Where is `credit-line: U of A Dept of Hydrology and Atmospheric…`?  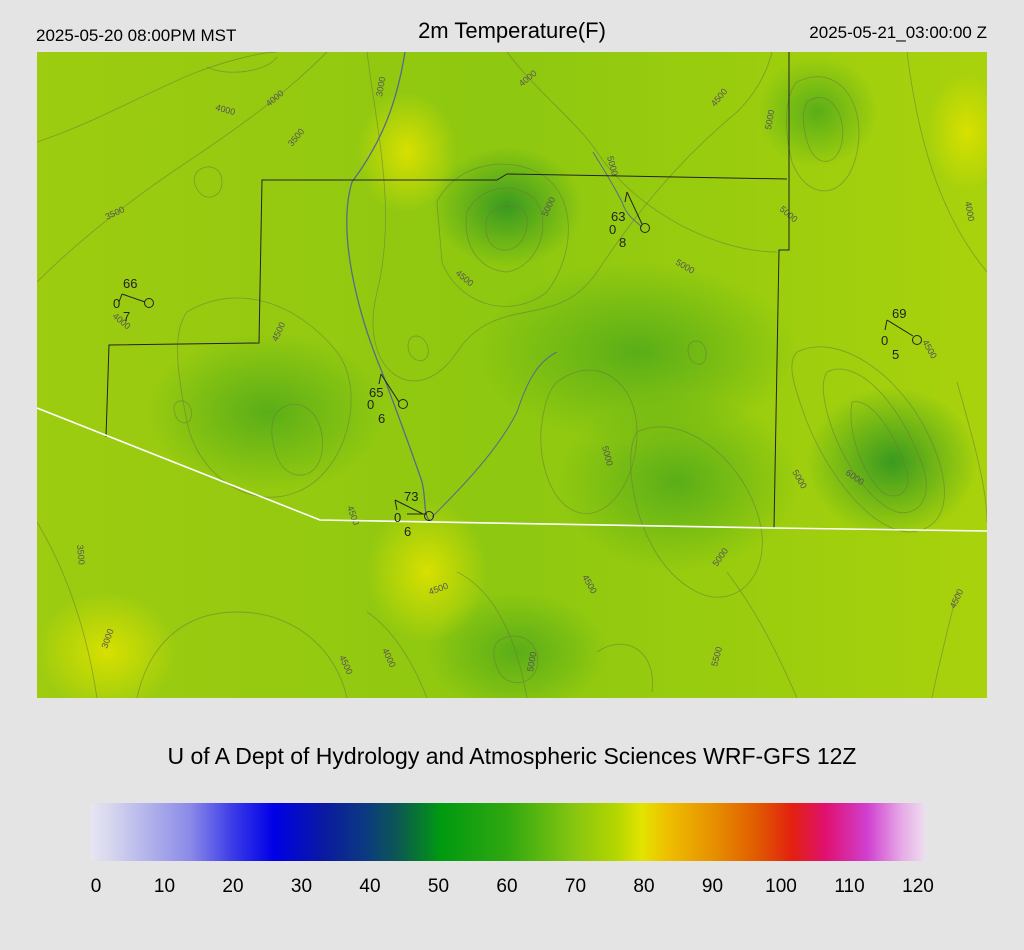
credit-line: U of A Dept of Hydrology and Atmospheric… is located at coordinates (512, 756).